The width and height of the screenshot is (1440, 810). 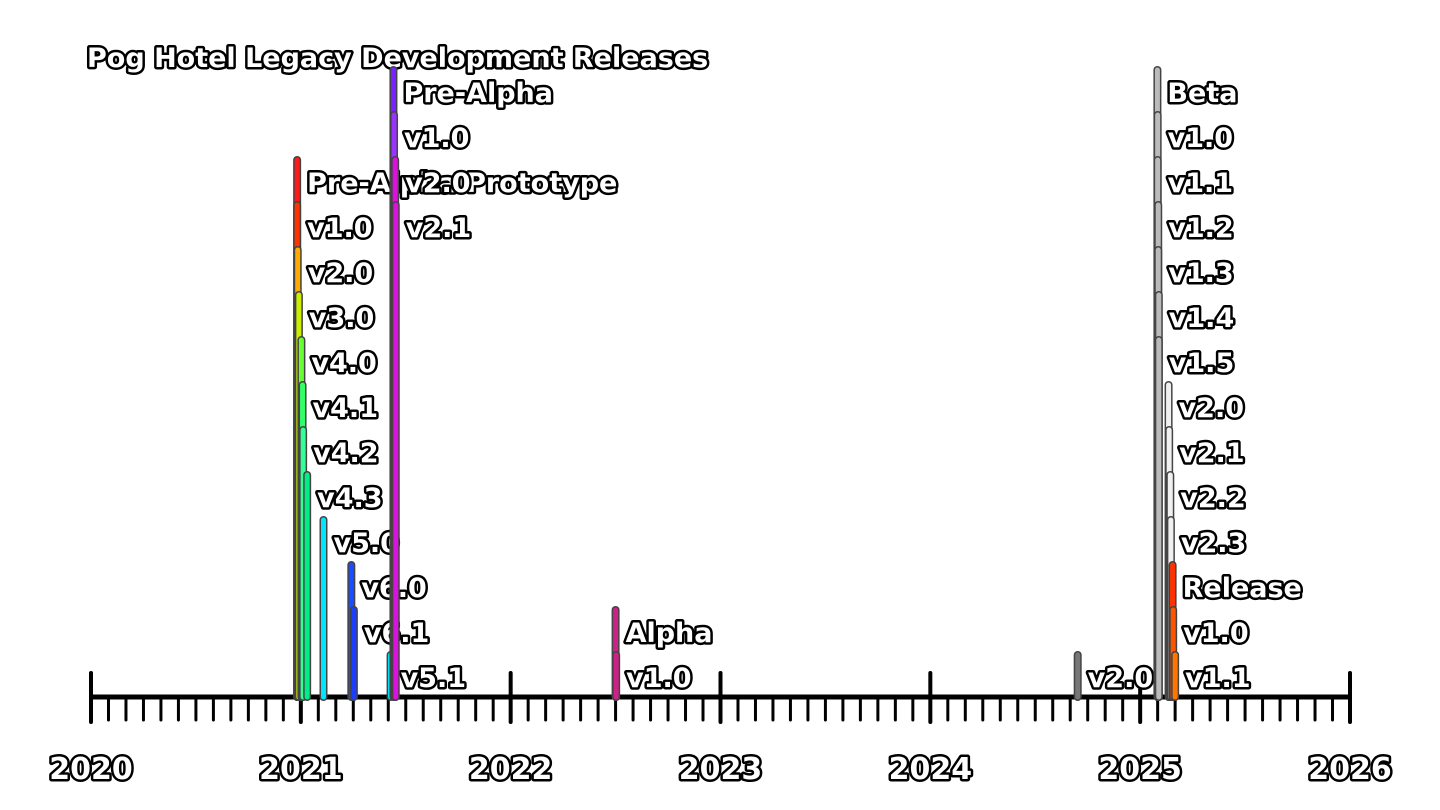 What do you see at coordinates (721, 769) in the screenshot?
I see `x-tick-label: 2023` at bounding box center [721, 769].